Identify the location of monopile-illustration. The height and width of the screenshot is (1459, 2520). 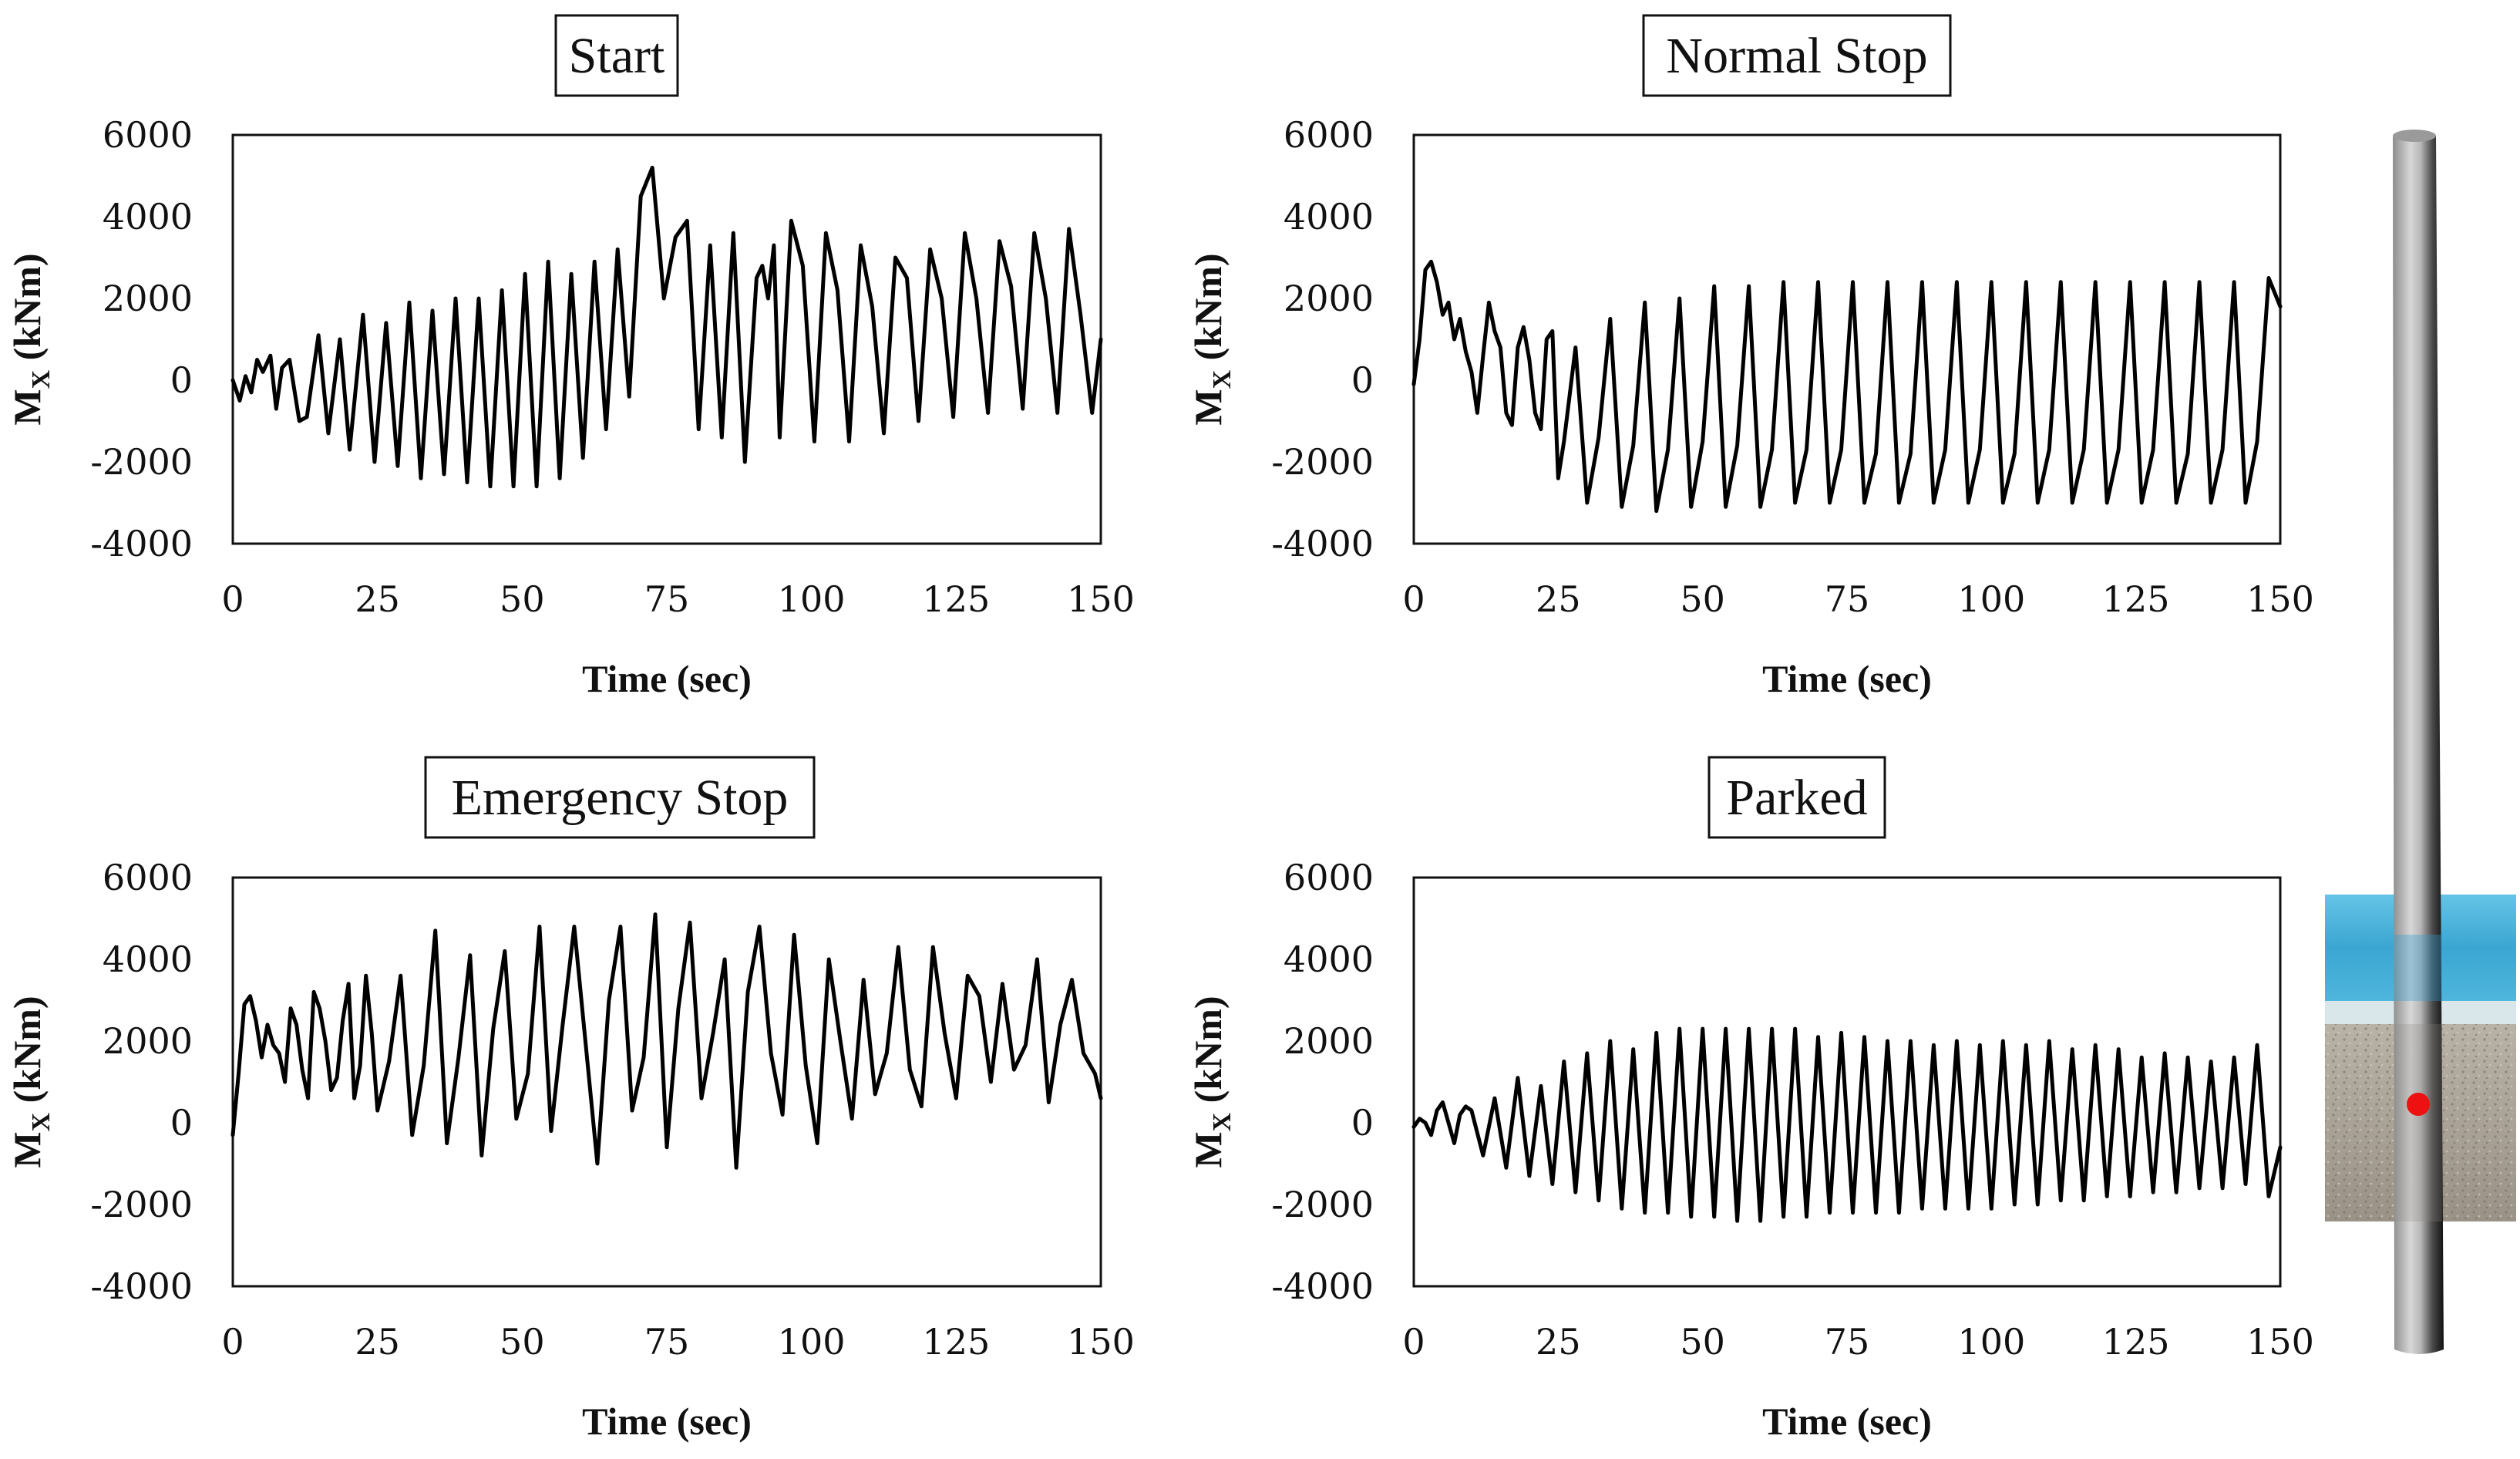
(2421, 742).